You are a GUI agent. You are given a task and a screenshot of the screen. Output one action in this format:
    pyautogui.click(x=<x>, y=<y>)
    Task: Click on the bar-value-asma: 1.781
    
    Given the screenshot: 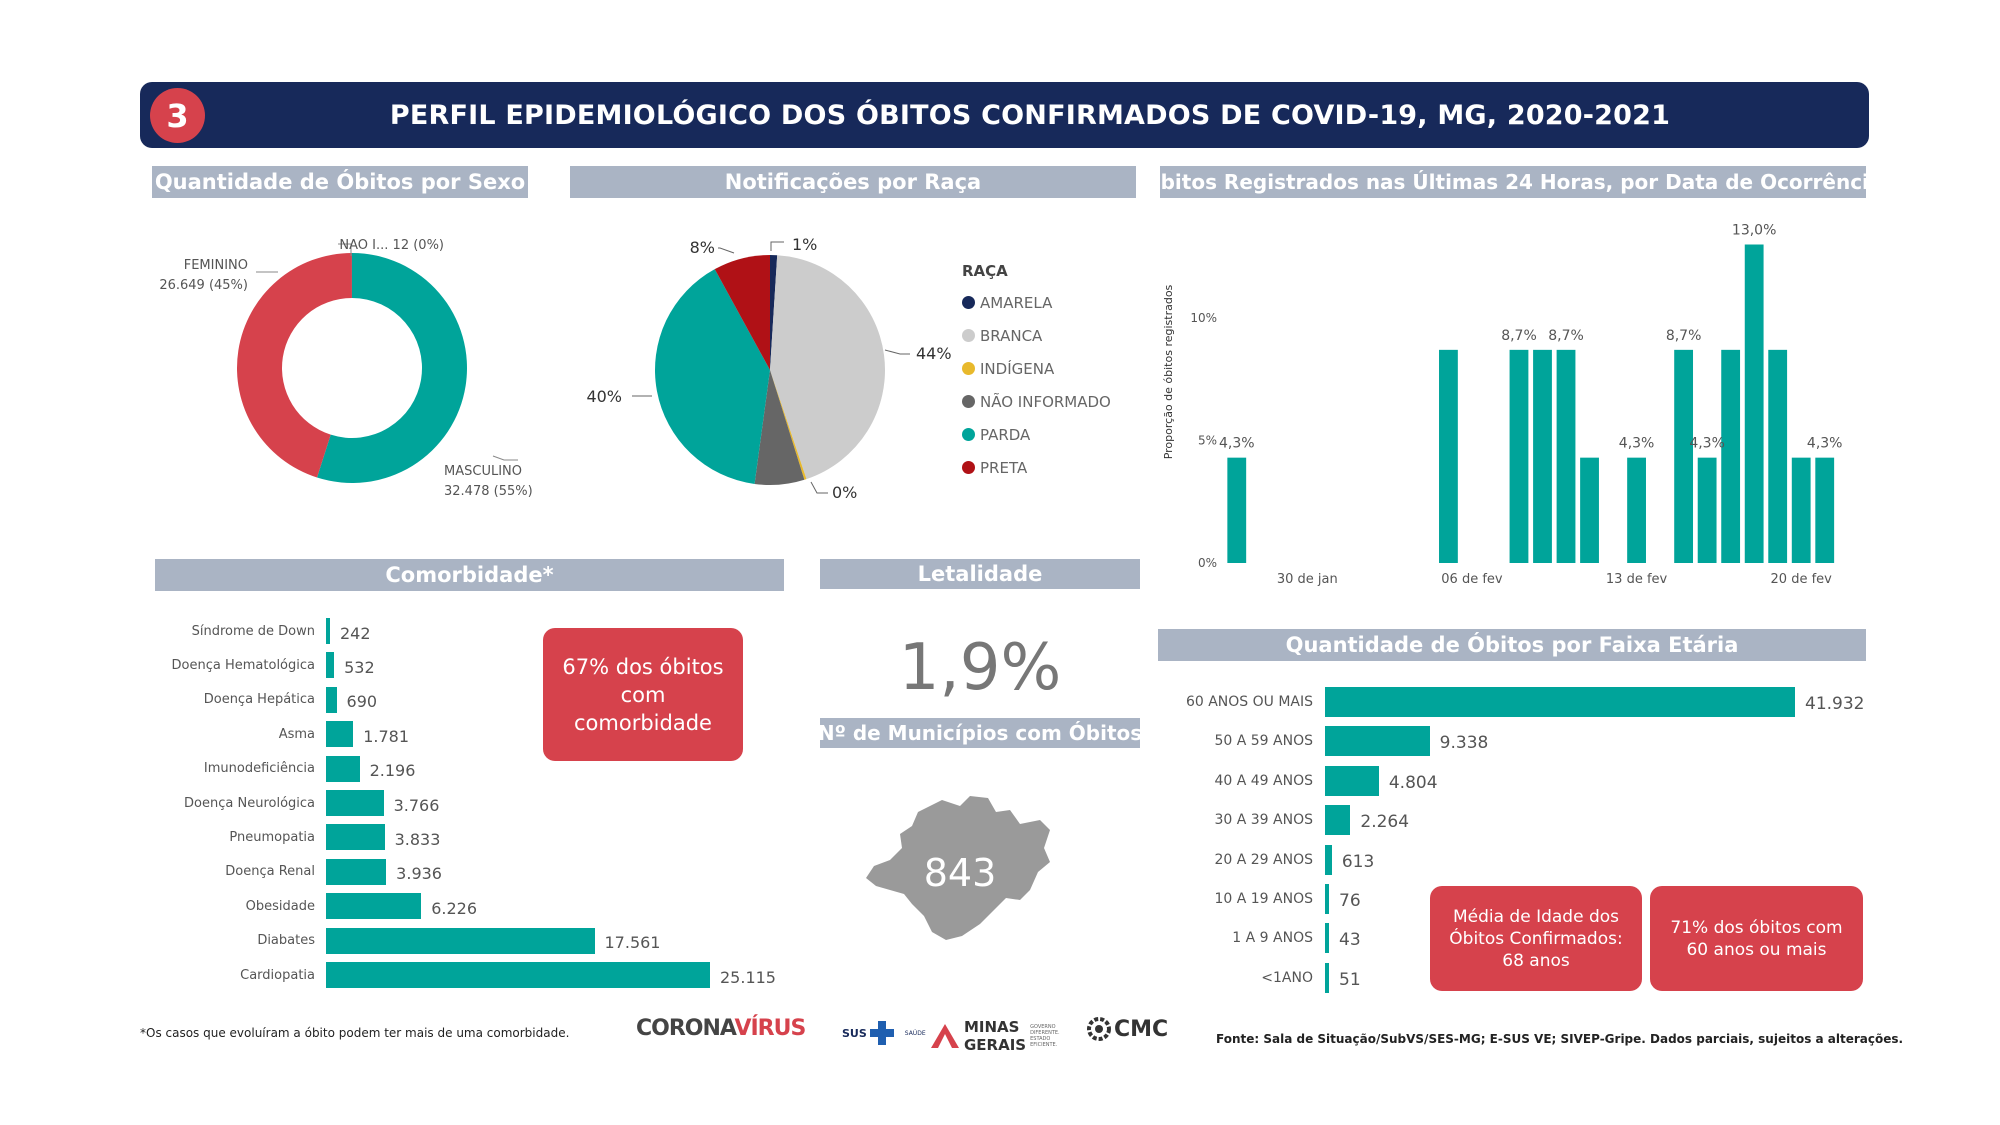 What is the action you would take?
    pyautogui.click(x=386, y=736)
    